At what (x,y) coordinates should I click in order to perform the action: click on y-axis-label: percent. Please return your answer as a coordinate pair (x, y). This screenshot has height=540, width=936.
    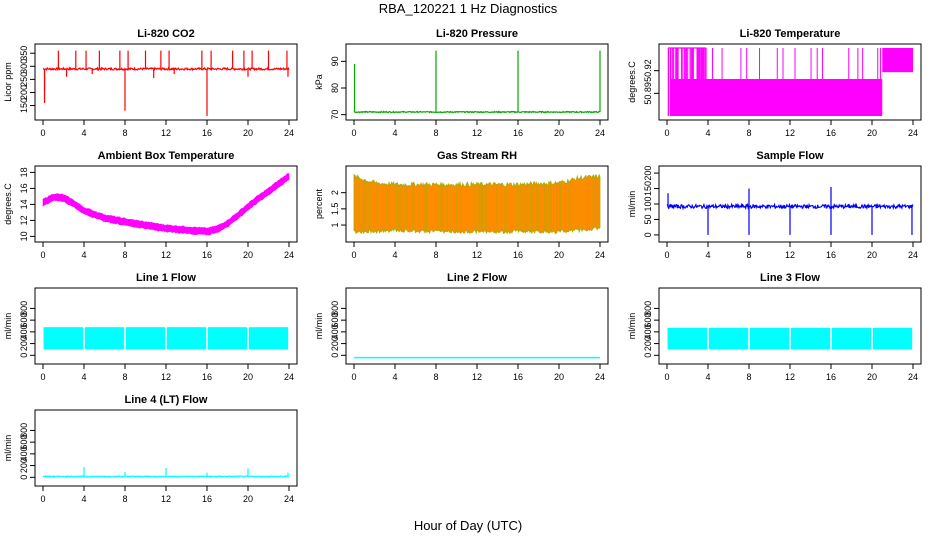
    Looking at the image, I should click on (319, 203).